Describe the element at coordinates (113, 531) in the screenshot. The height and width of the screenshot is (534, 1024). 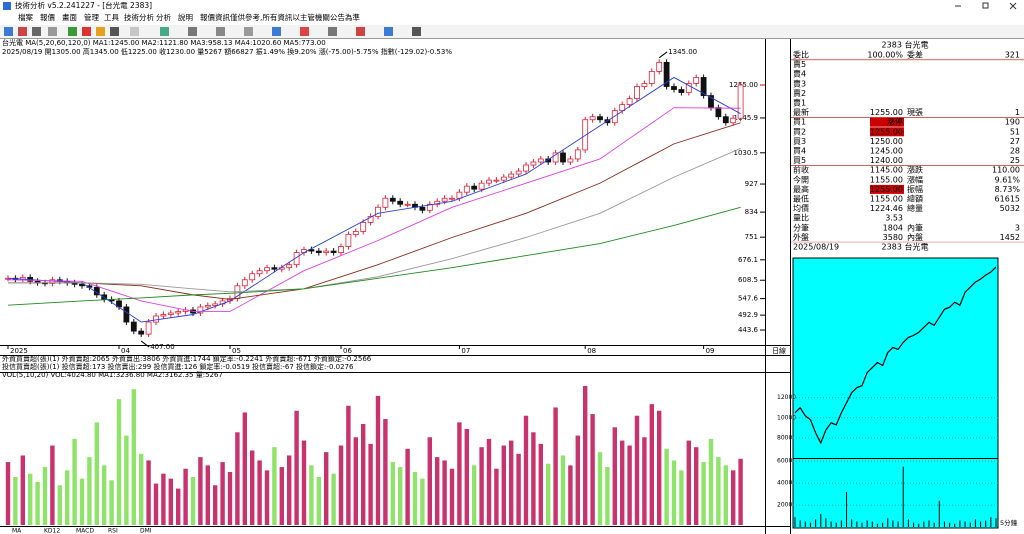
I see `indicator-tab: RSI` at that location.